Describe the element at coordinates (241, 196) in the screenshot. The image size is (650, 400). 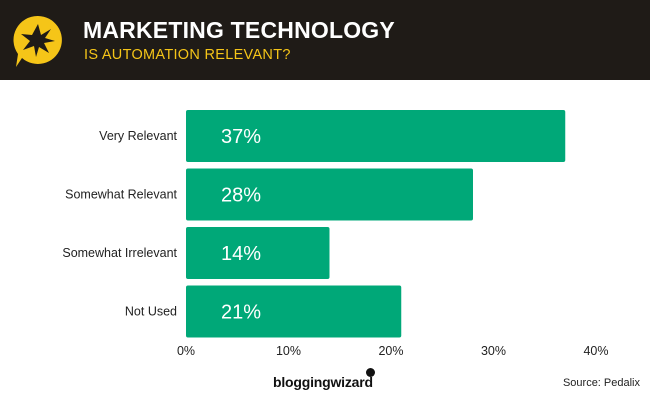
I see `data-label-somewhat-relevant: 28%` at that location.